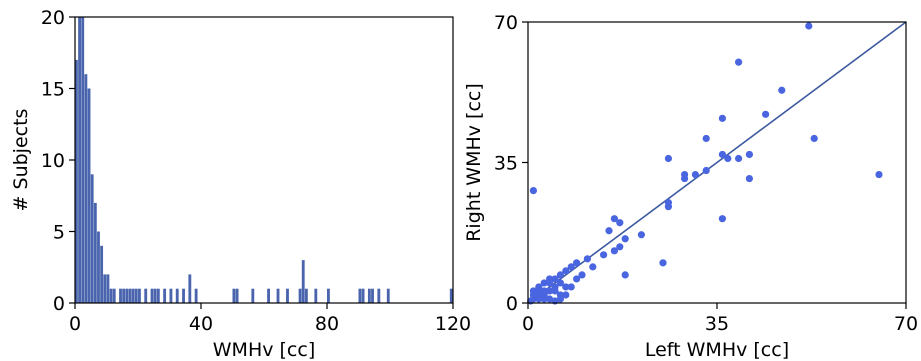  What do you see at coordinates (201, 324) in the screenshot?
I see `histogram-x-tick-label: 40` at bounding box center [201, 324].